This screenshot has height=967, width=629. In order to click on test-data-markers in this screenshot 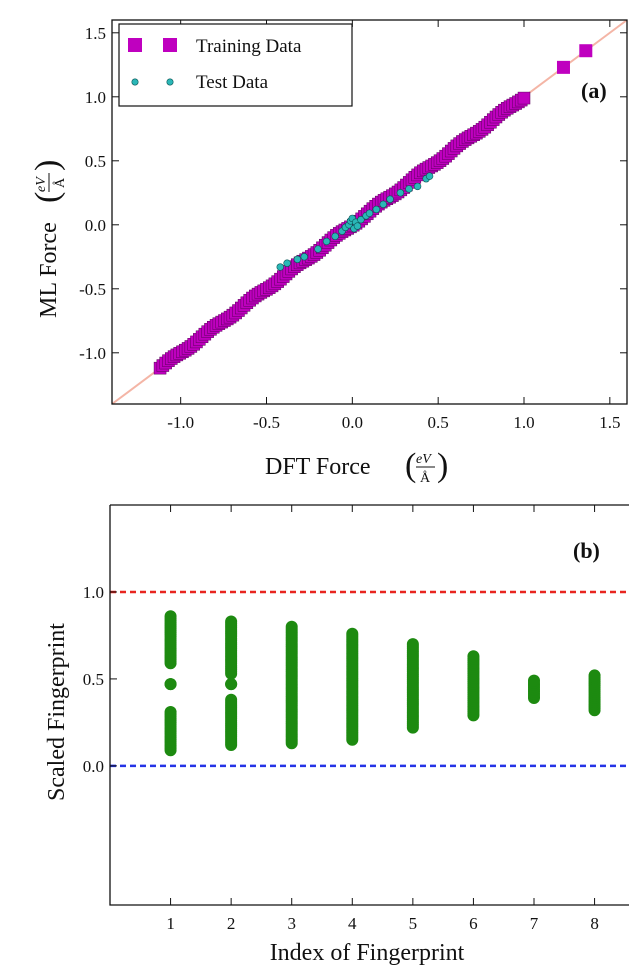, I will do `click(355, 221)`.